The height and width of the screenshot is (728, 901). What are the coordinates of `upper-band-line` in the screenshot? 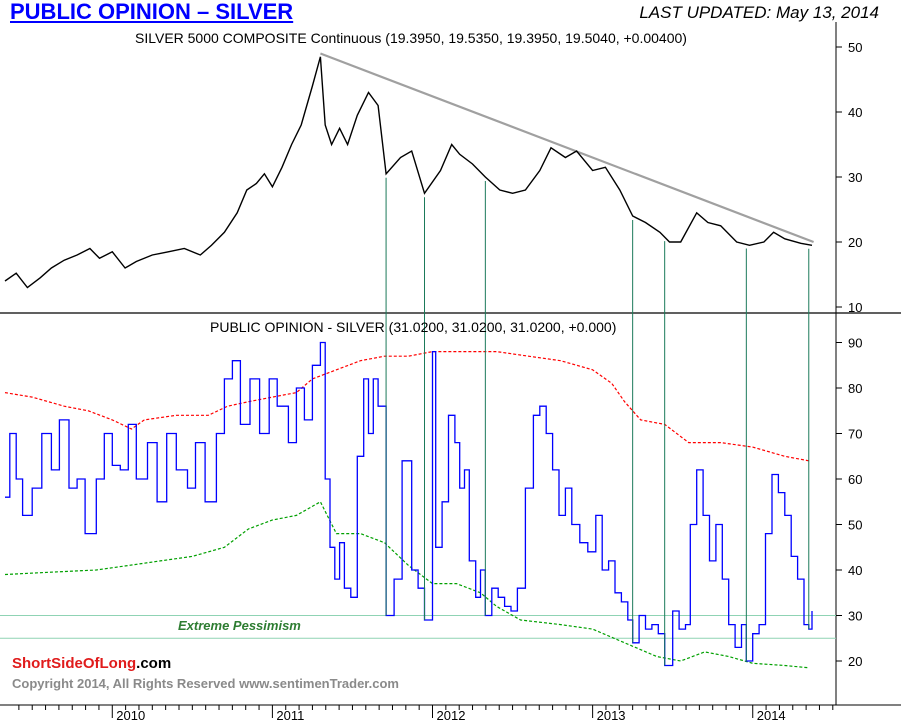 It's located at (406, 406).